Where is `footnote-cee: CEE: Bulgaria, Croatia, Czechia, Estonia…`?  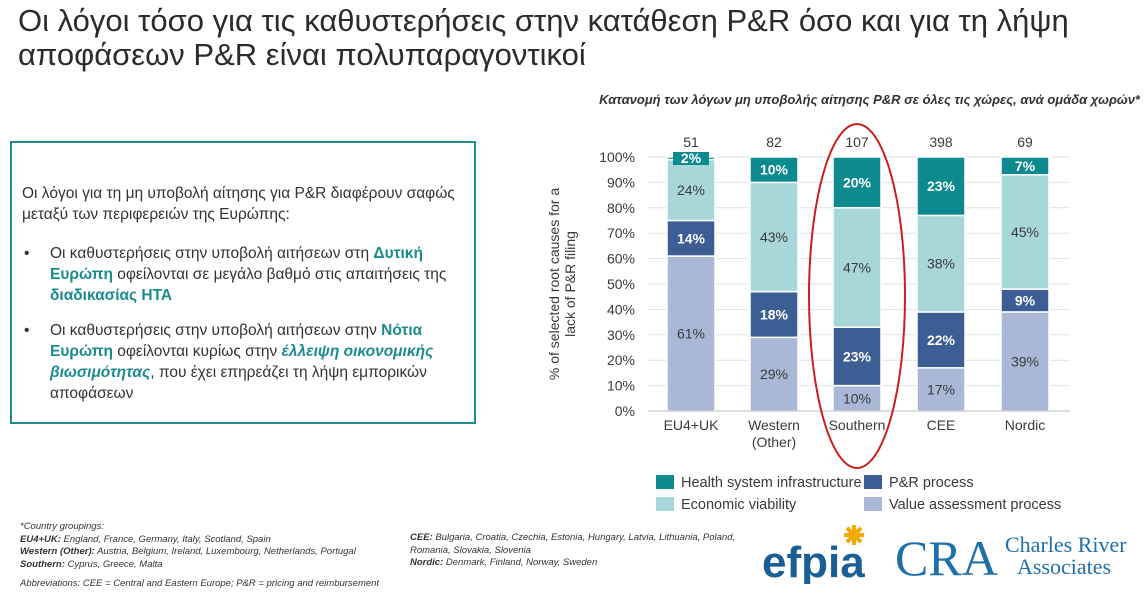
footnote-cee: CEE: Bulgaria, Croatia, Czechia, Estonia… is located at coordinates (575, 544).